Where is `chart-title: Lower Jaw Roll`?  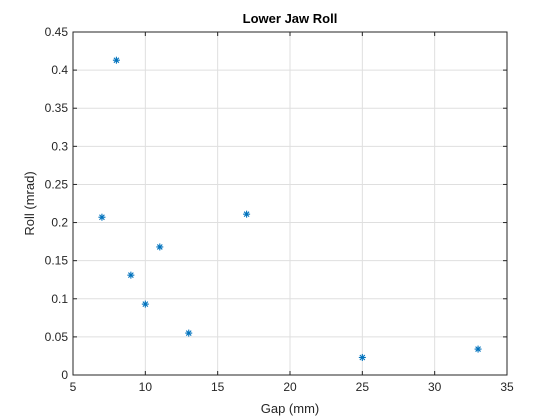 chart-title: Lower Jaw Roll is located at coordinates (290, 18).